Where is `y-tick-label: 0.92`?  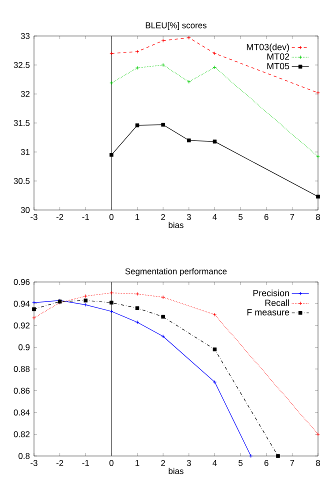 y-tick-label: 0.92 is located at coordinates (22, 325).